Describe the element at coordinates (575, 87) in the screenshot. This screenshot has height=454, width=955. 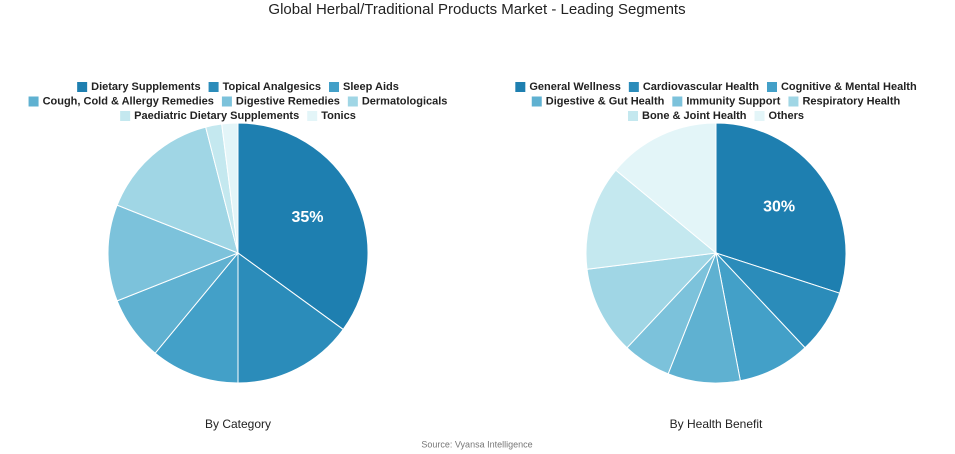
I see `legend-label: General Wellness` at that location.